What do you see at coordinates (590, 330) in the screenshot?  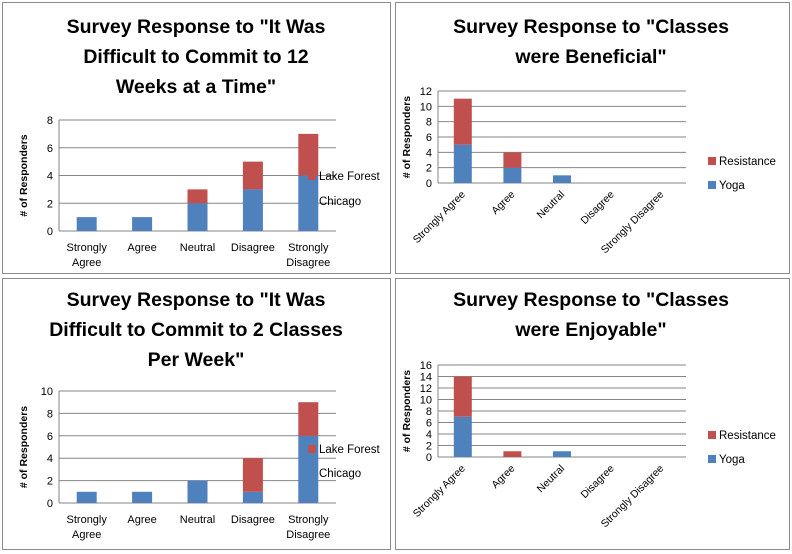 I see `chart-title-line: were Enjoyable"` at bounding box center [590, 330].